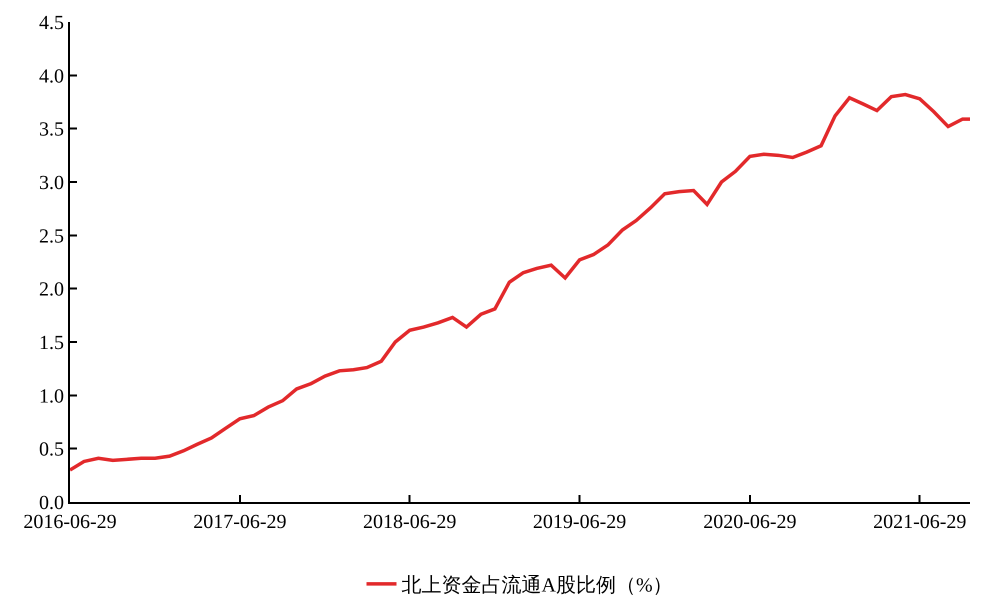 This screenshot has width=990, height=615. What do you see at coordinates (51, 503) in the screenshot?
I see `y-tick-label: 0.0` at bounding box center [51, 503].